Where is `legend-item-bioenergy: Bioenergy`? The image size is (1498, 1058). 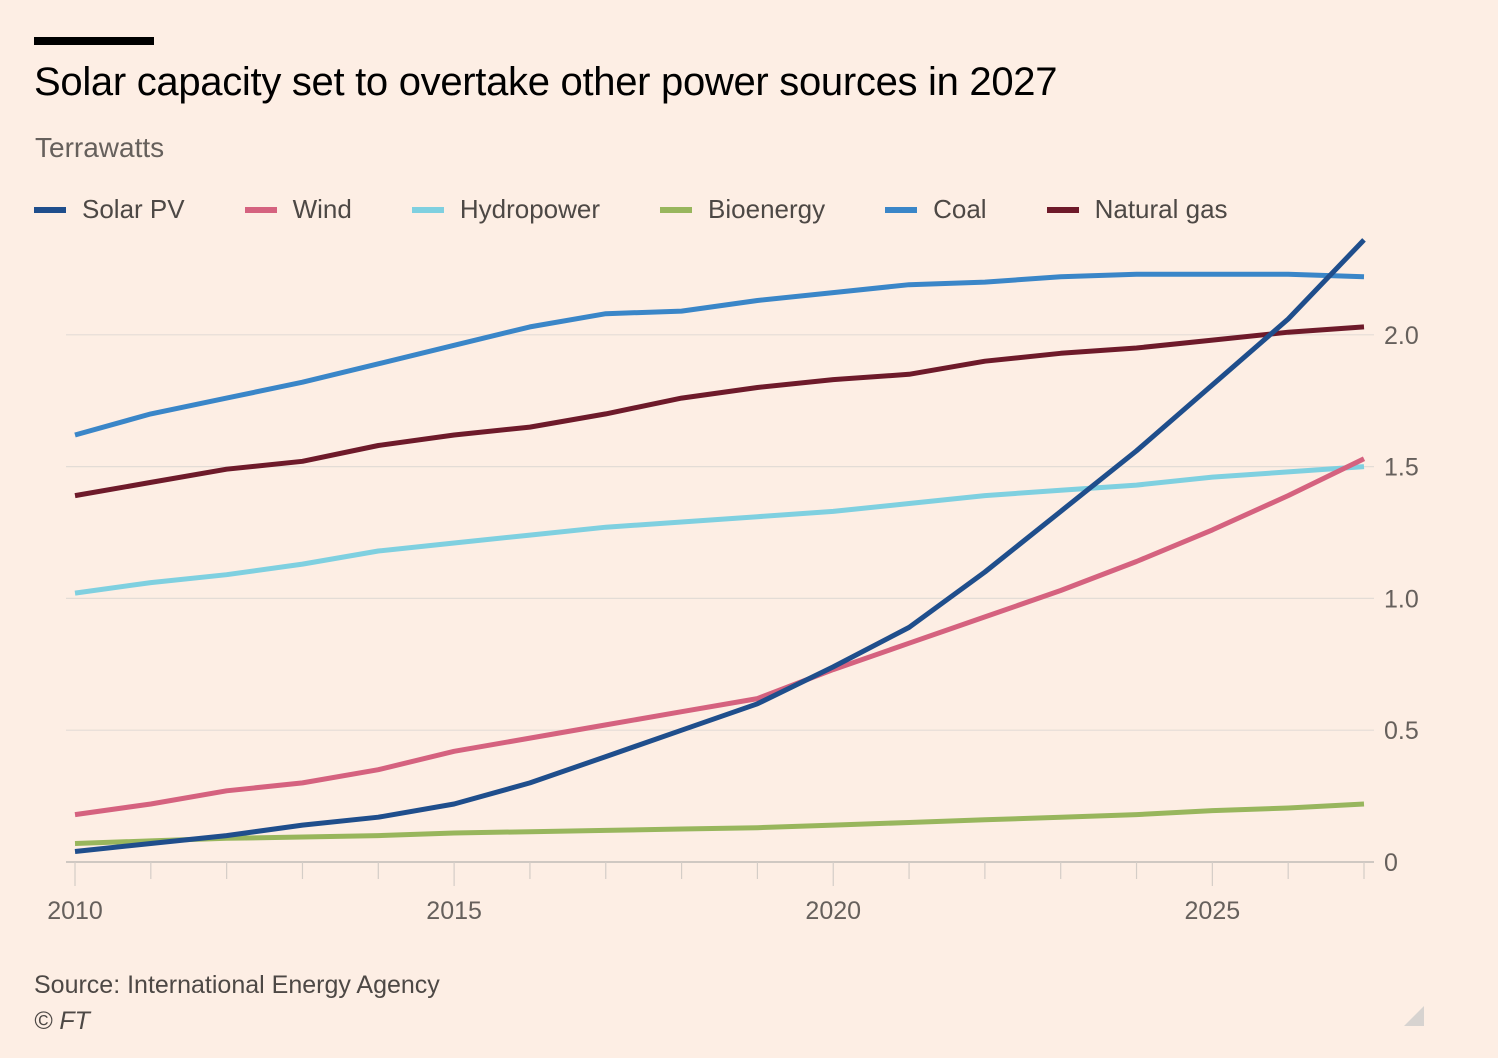
legend-item-bioenergy: Bioenergy is located at coordinates (742, 209).